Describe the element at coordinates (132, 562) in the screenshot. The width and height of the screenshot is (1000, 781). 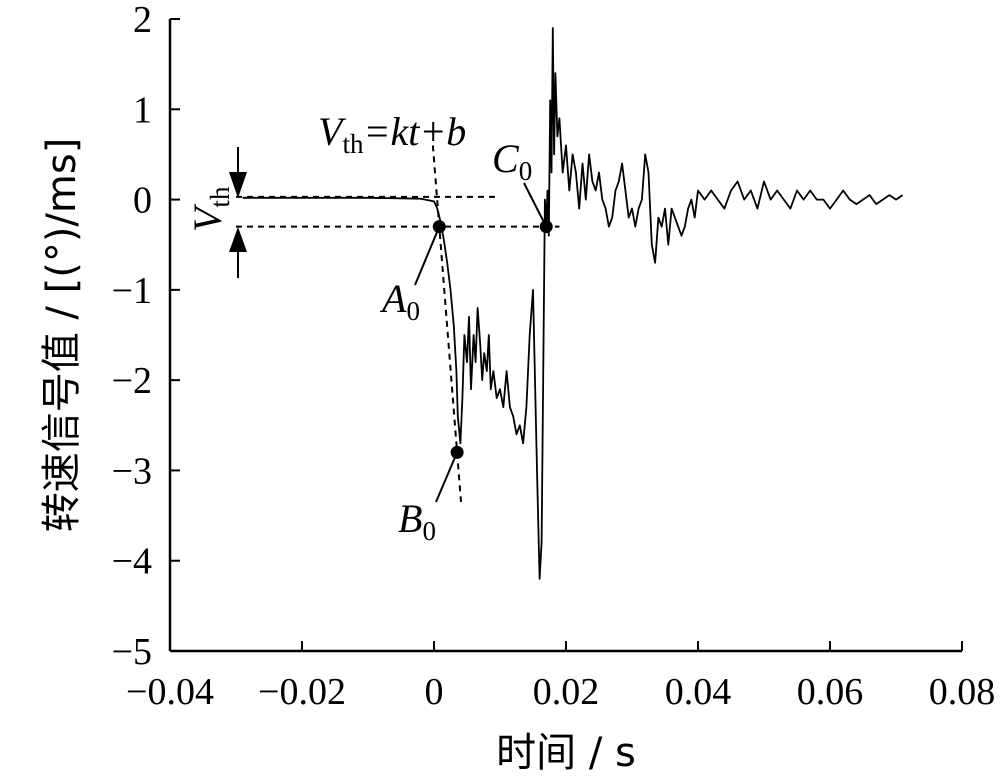
I see `y-tick-label: −4` at that location.